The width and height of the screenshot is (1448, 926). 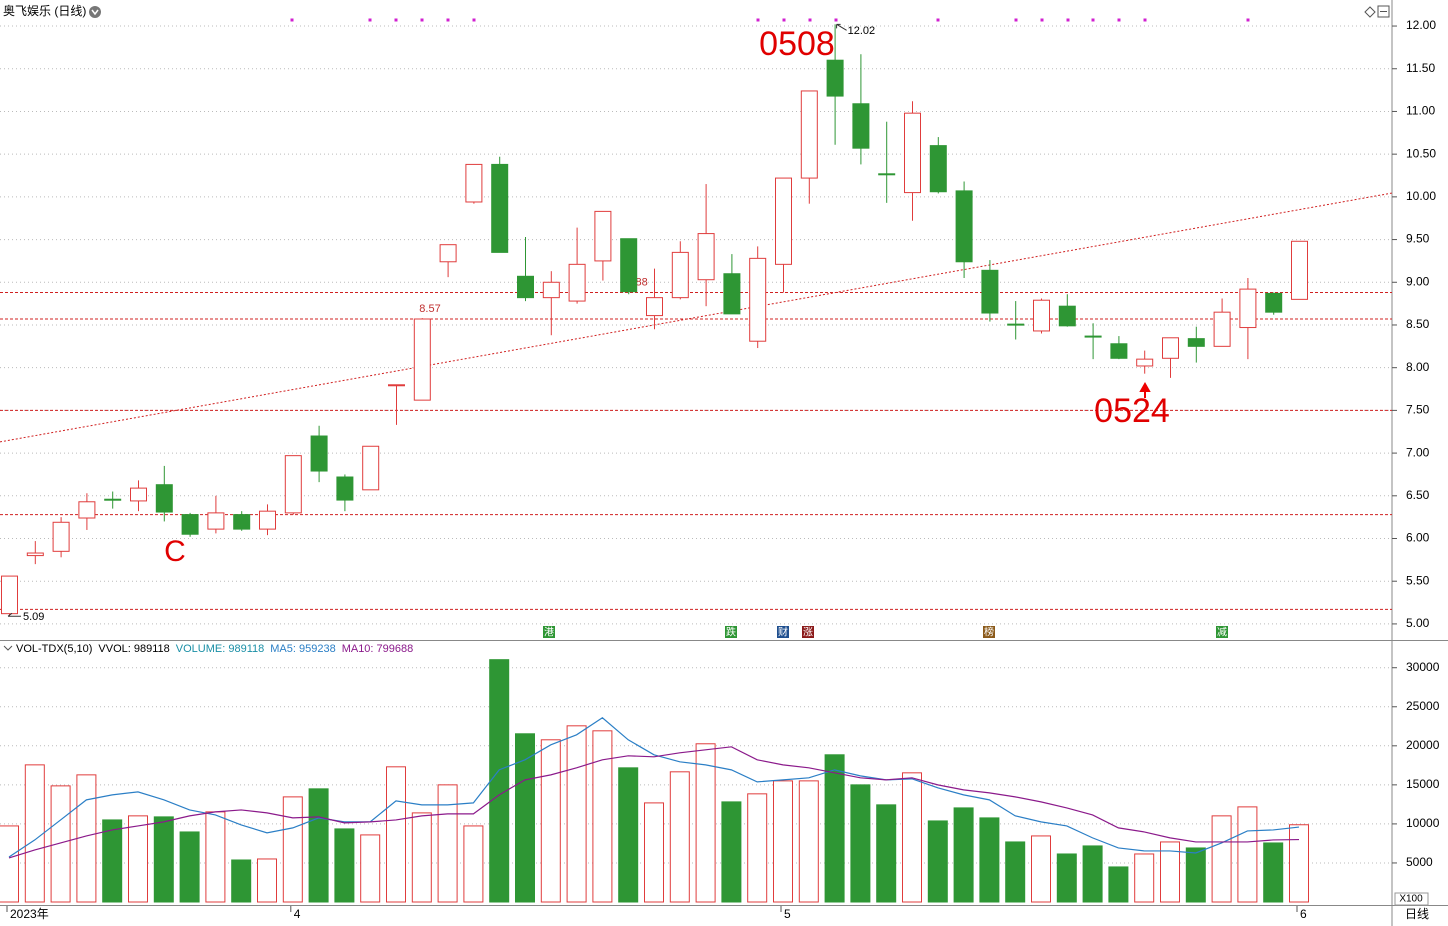 What do you see at coordinates (549, 633) in the screenshot?
I see `event-label: 港` at bounding box center [549, 633].